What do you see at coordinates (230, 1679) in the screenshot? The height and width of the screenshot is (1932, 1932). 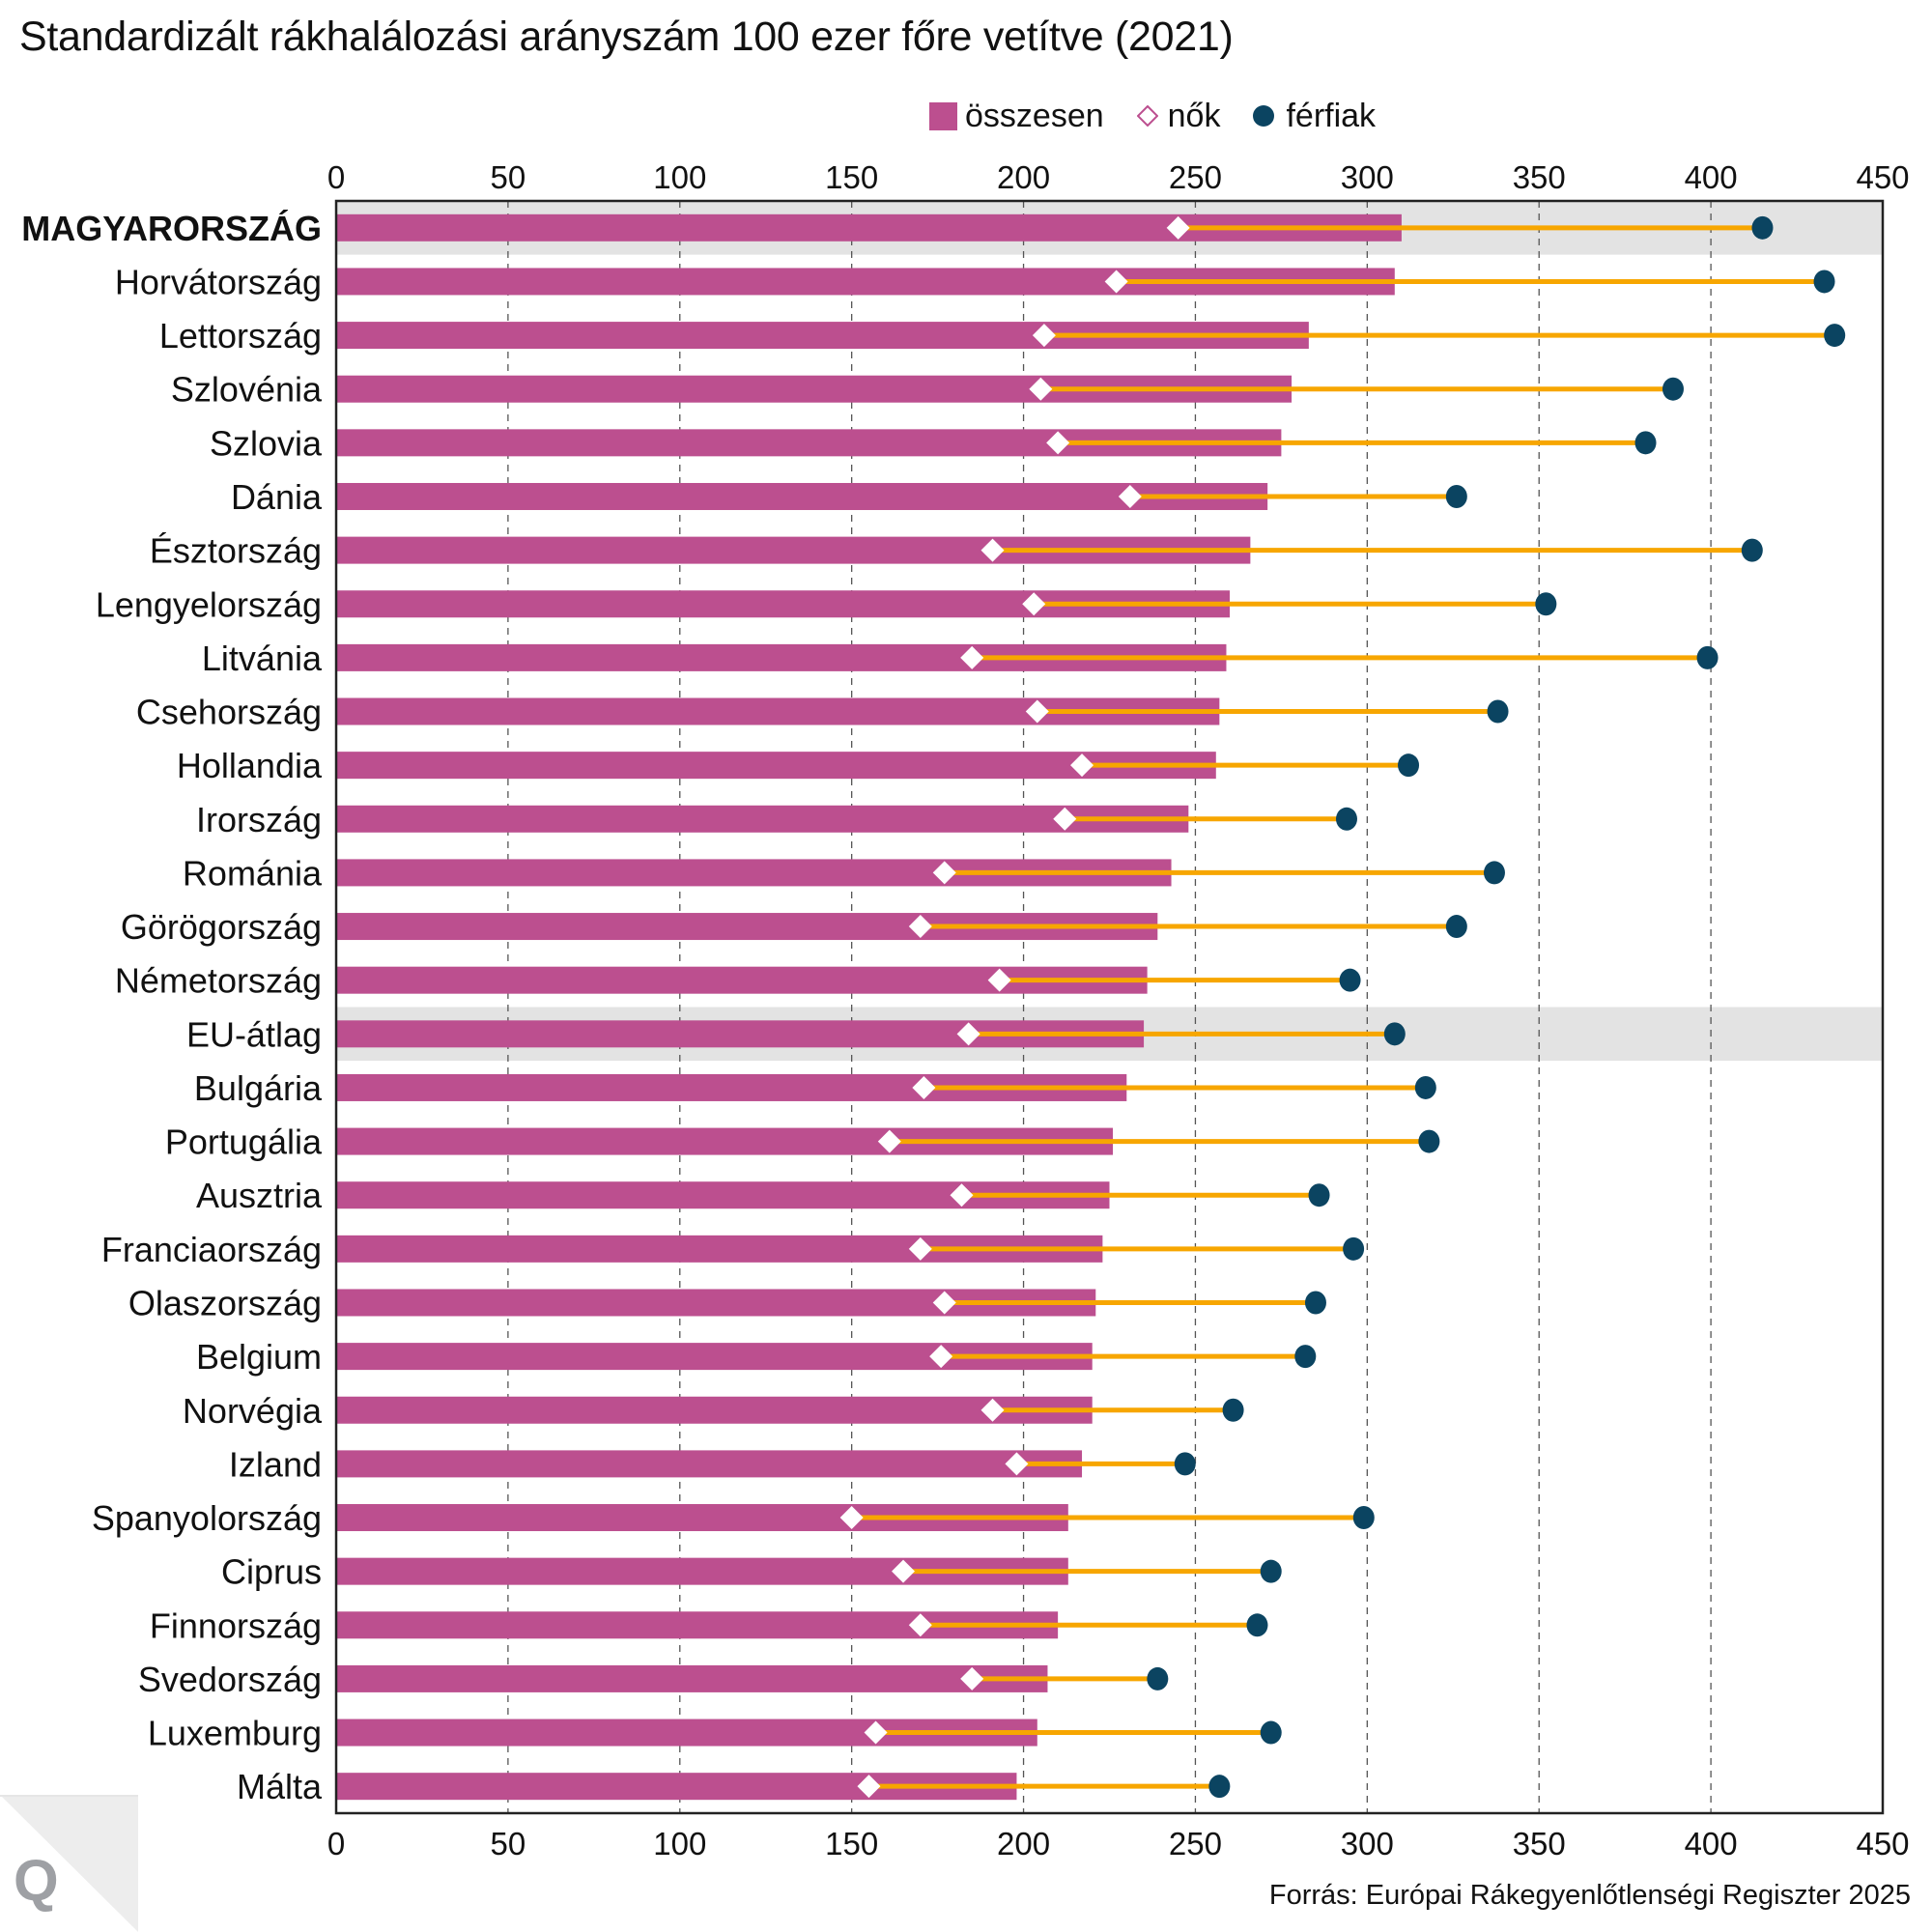 I see `category-label: Svedország` at bounding box center [230, 1679].